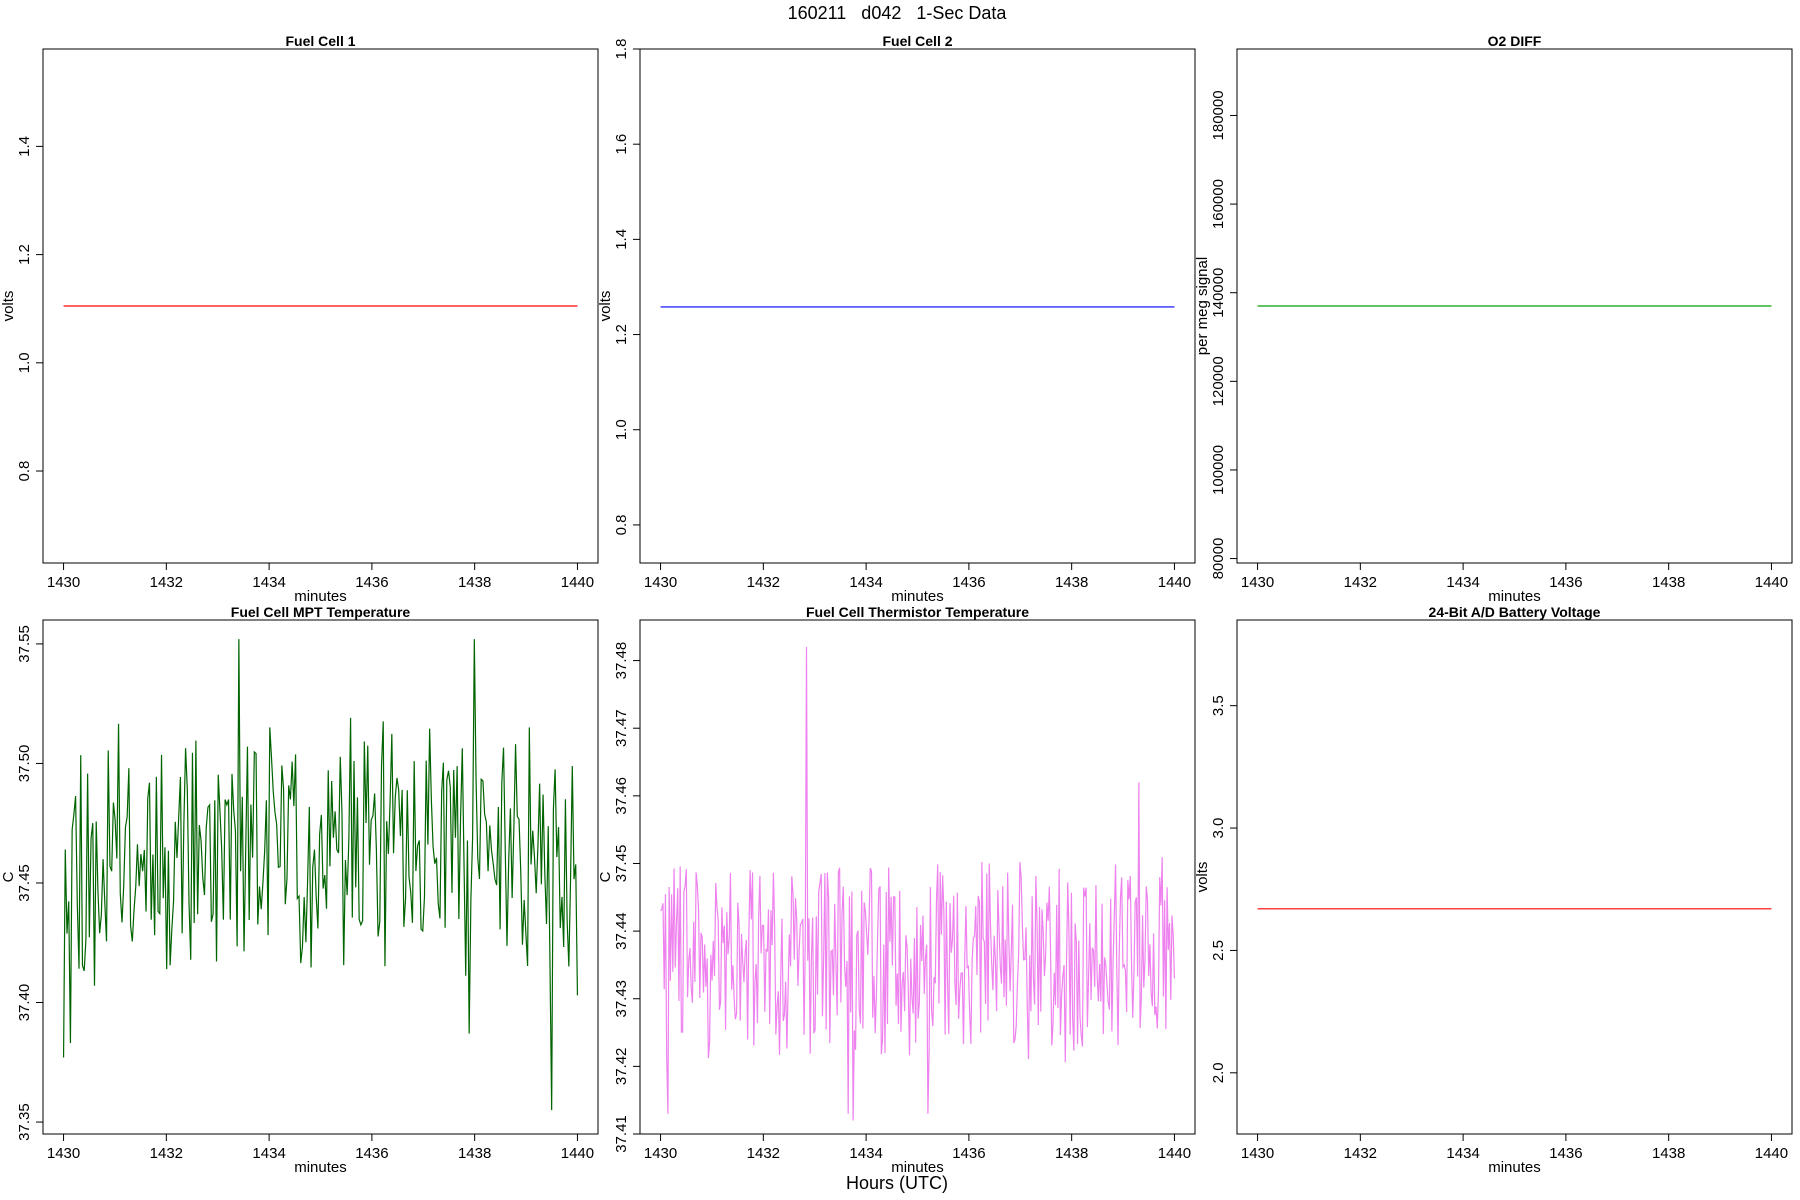 The image size is (1800, 1200). What do you see at coordinates (1515, 612) in the screenshot?
I see `panel-title: 24-Bit A/D Battery Voltage` at bounding box center [1515, 612].